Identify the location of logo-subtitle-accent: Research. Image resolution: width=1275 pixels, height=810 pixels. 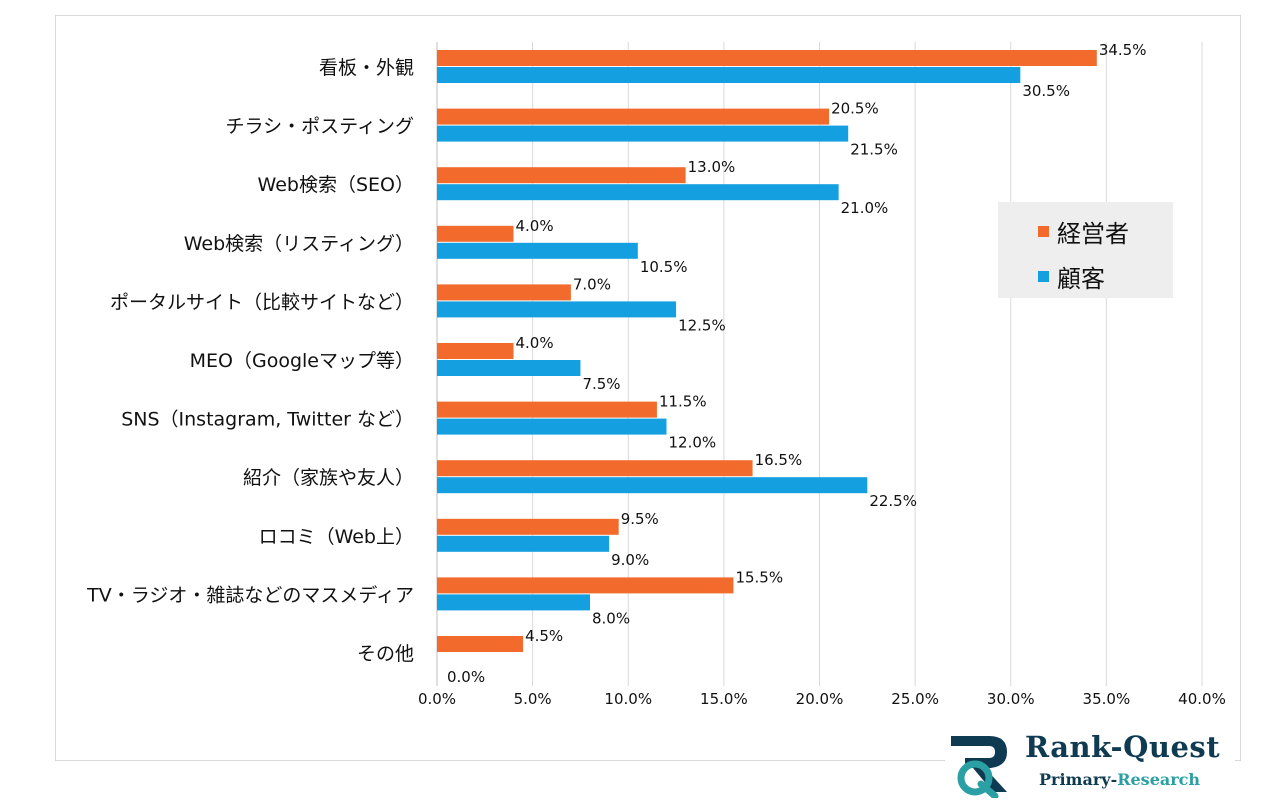
(1159, 779).